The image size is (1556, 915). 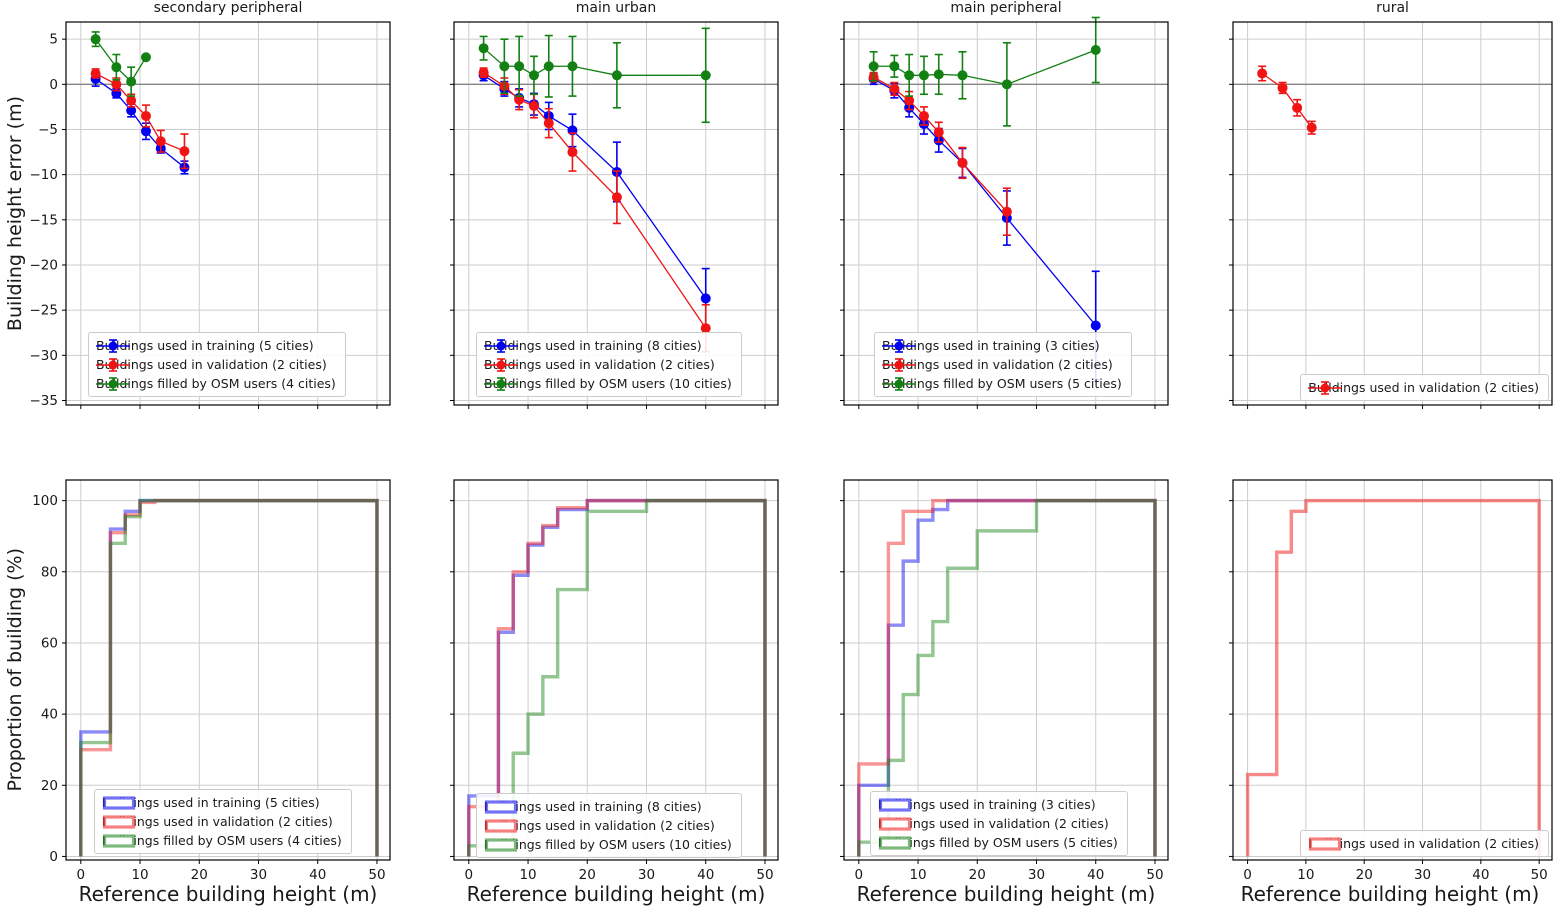 I want to click on legend: Buildings used in validation (2 cities), so click(x=1424, y=387).